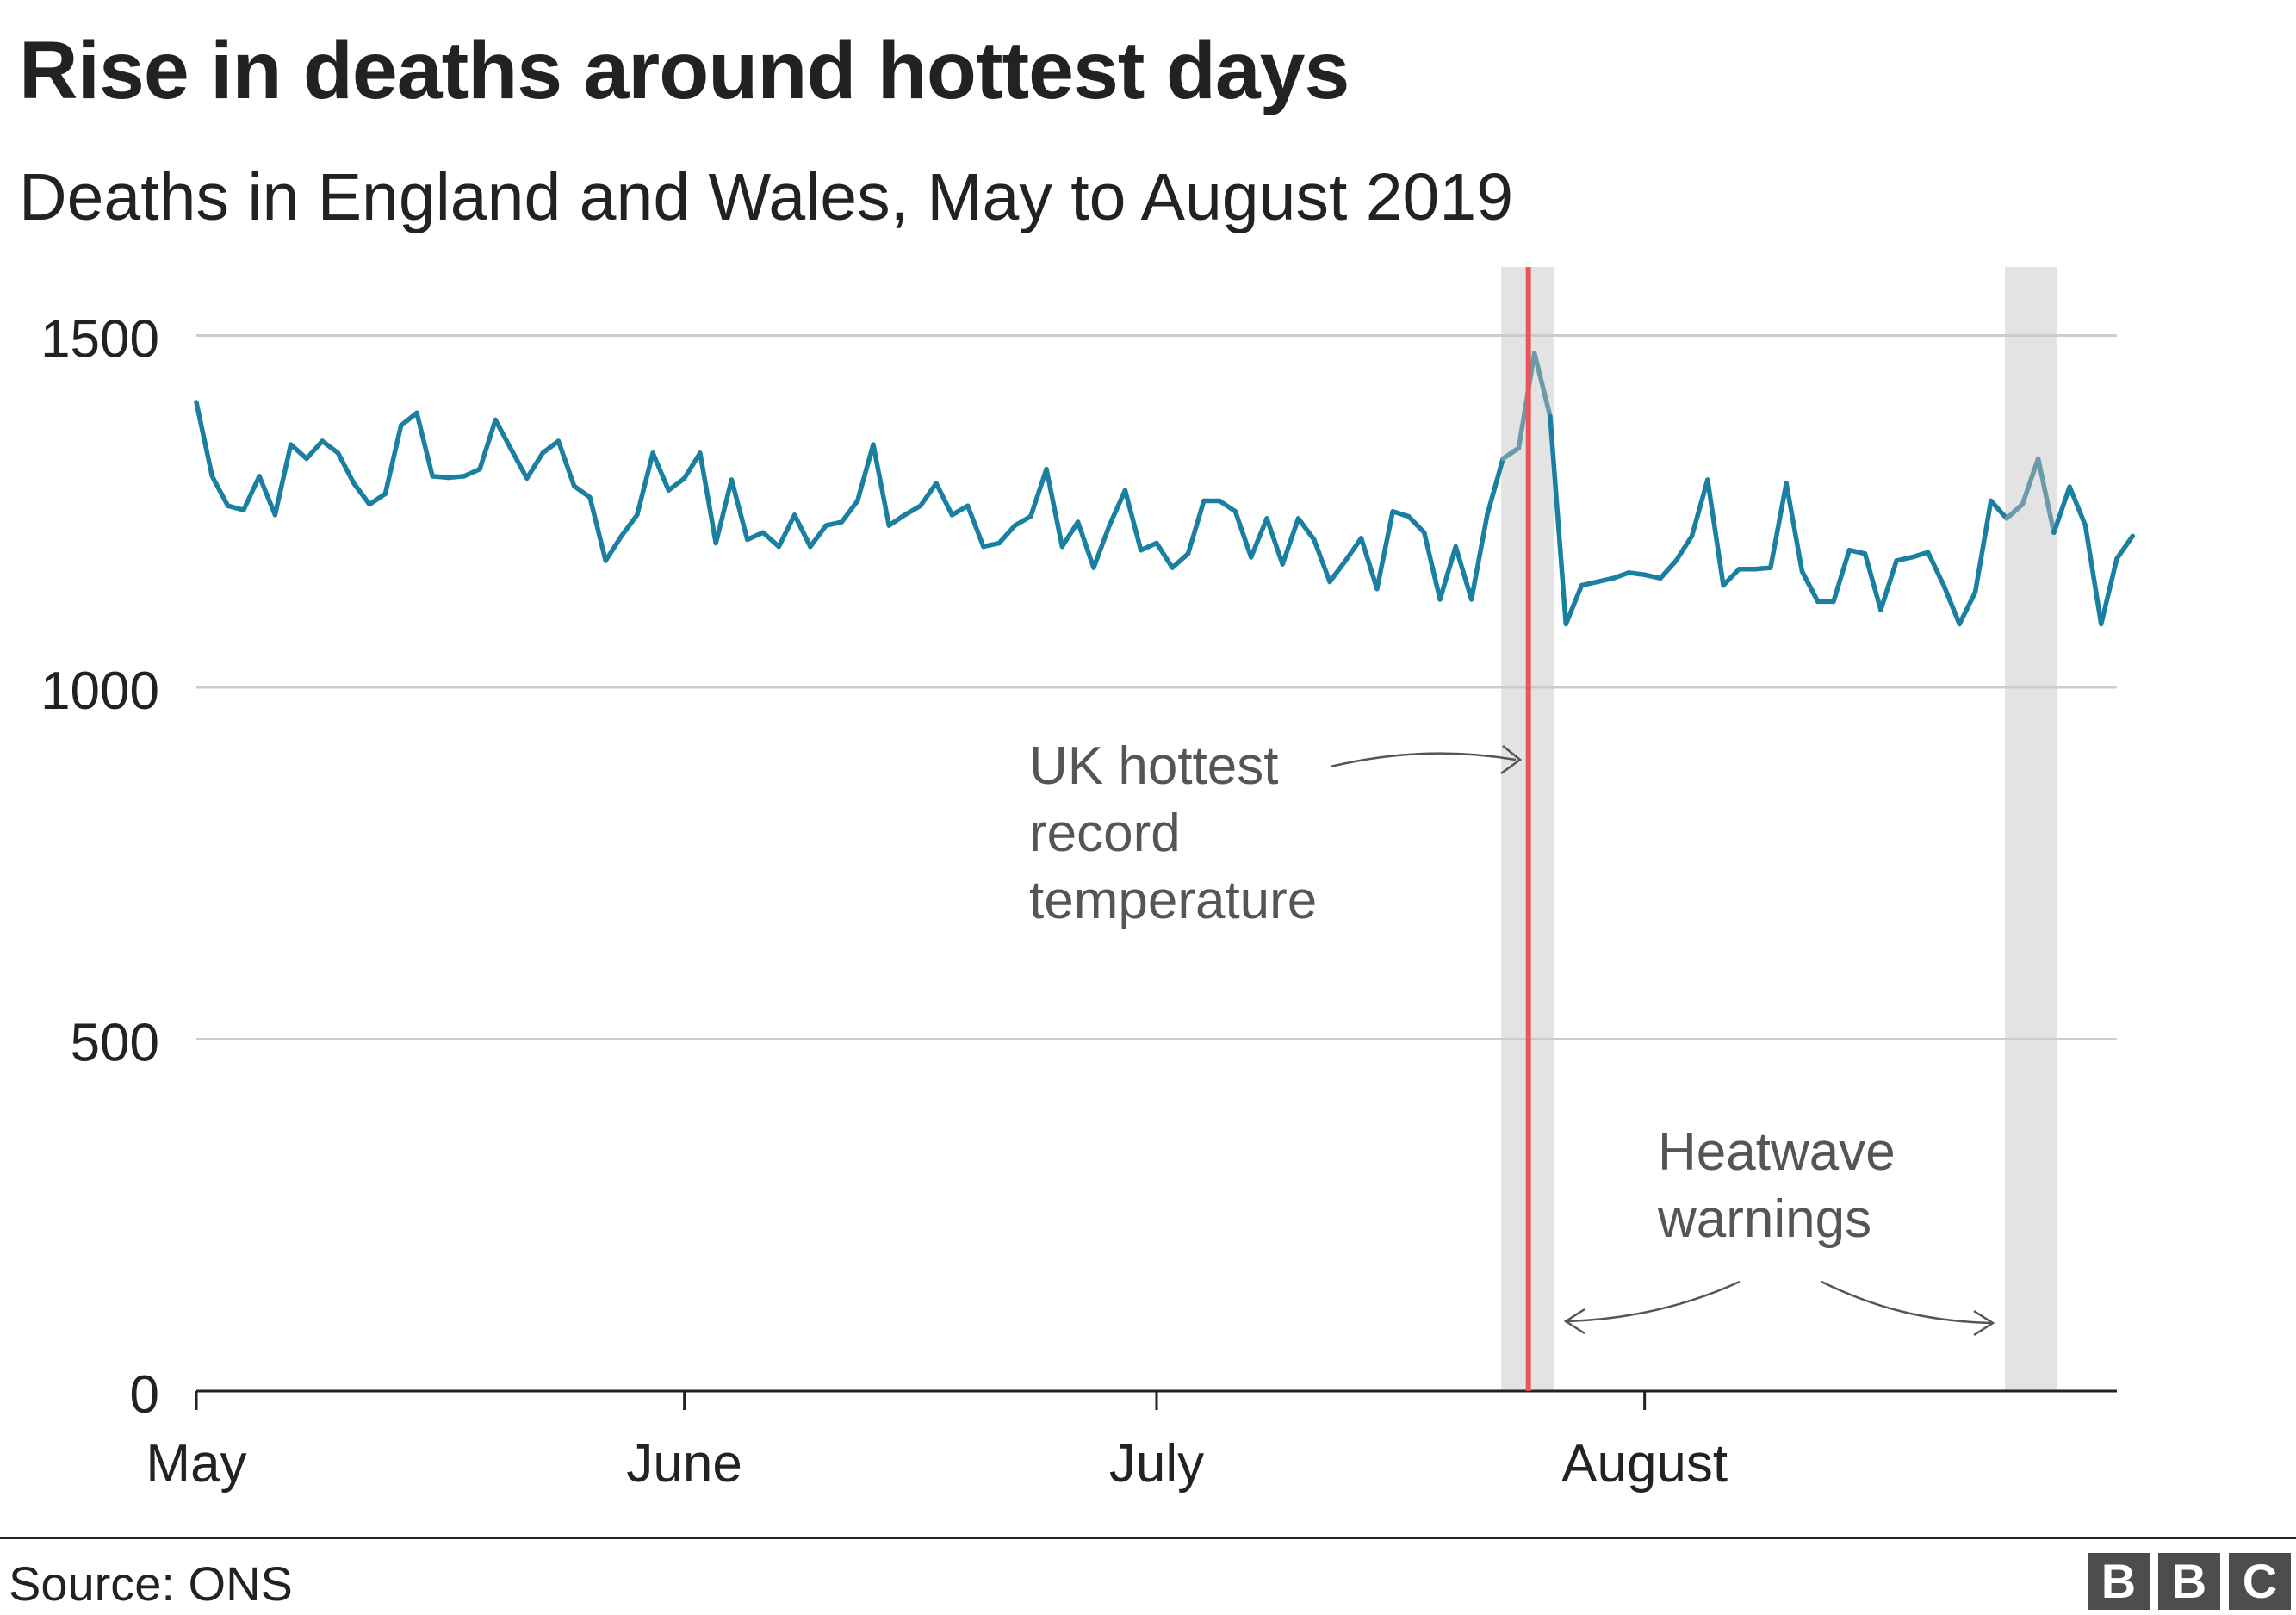 This screenshot has height=1615, width=2296. I want to click on y-tick-label: 1500, so click(99, 340).